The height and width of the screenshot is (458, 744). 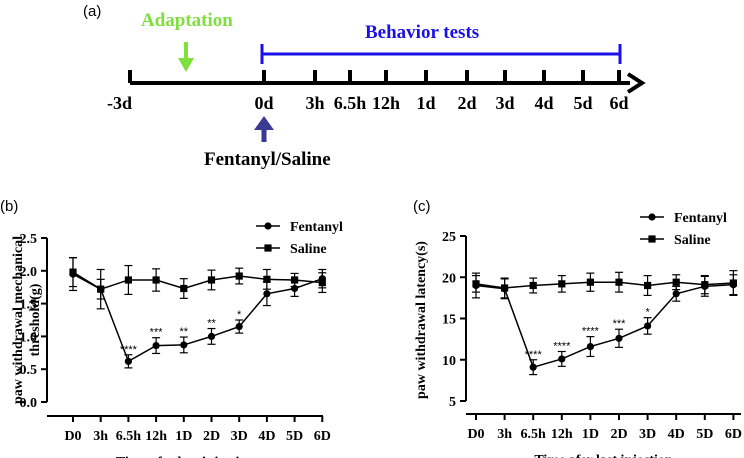 I want to click on y-tick-label: 25, so click(x=449, y=237).